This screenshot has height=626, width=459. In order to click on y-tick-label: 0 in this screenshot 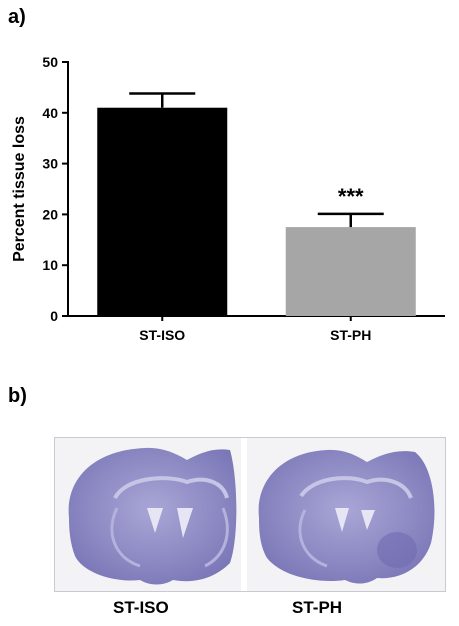, I will do `click(54, 316)`.